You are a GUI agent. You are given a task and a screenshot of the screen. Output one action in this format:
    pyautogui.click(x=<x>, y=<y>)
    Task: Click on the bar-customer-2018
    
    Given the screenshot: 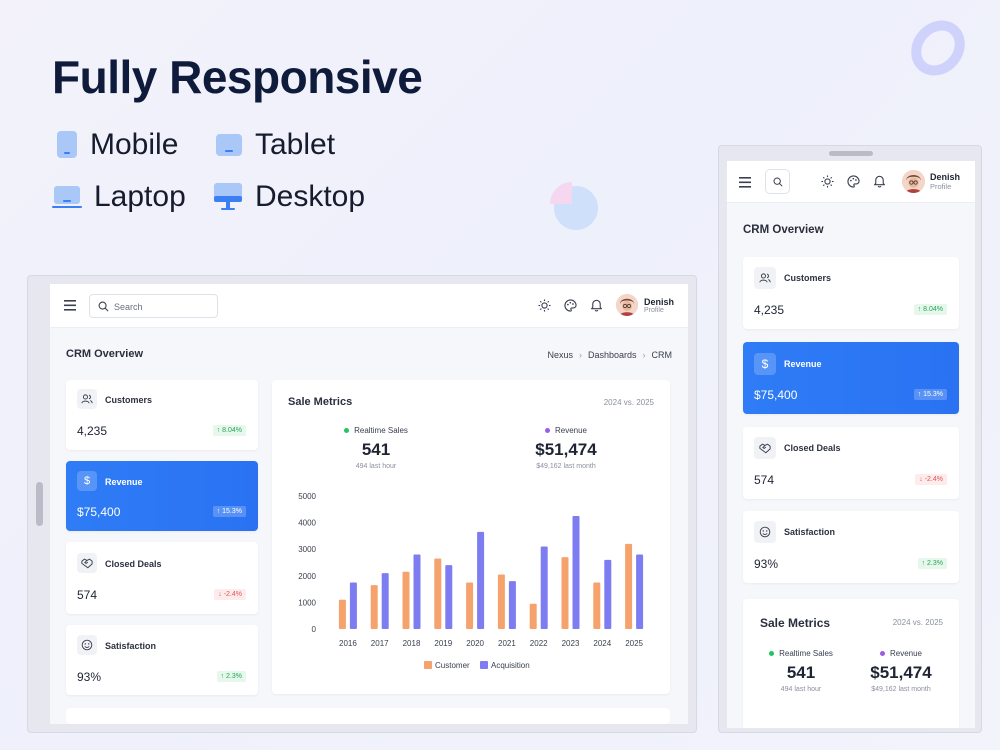 What is the action you would take?
    pyautogui.click(x=406, y=600)
    